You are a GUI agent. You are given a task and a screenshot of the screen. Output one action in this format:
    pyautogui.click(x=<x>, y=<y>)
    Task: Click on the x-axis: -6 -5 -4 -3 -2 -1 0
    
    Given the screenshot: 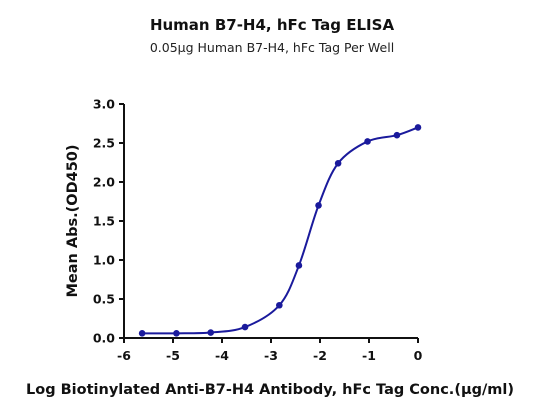 What is the action you would take?
    pyautogui.click(x=270, y=350)
    